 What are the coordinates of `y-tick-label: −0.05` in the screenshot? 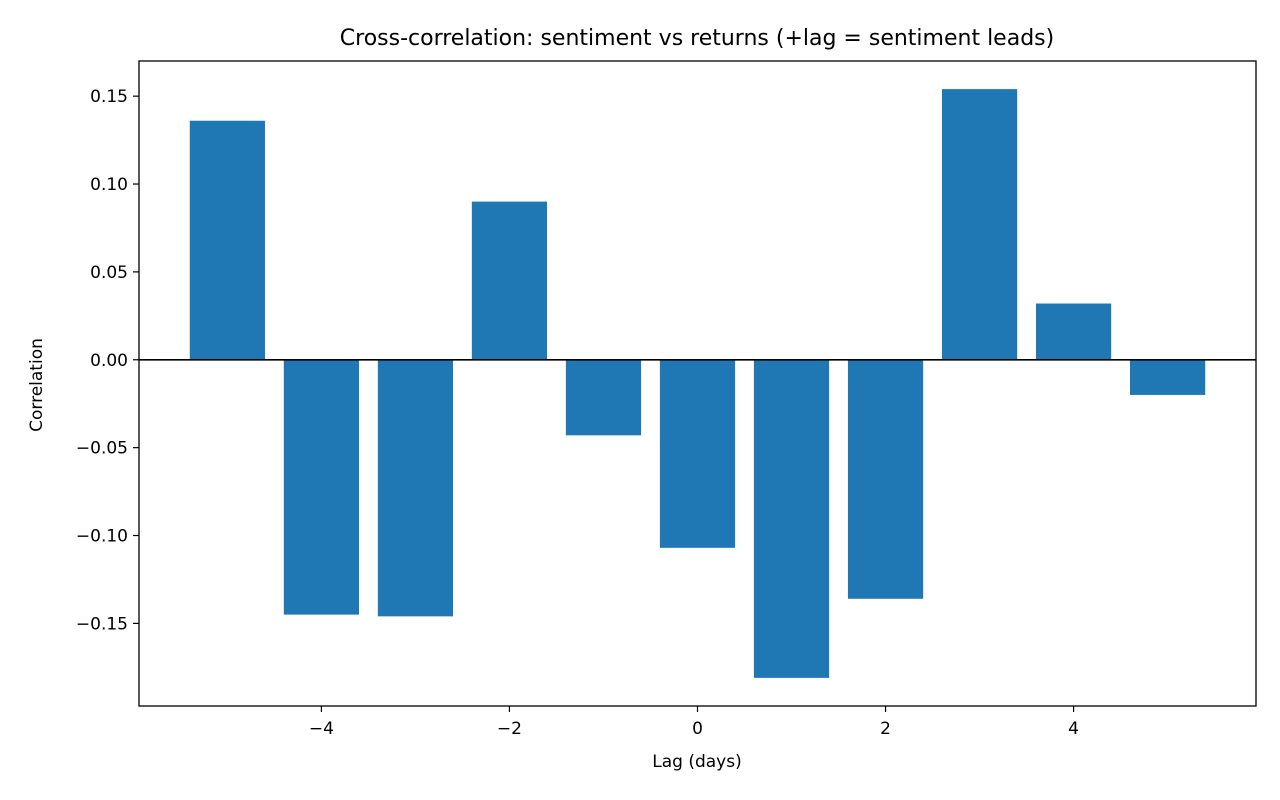 It's located at (102, 449).